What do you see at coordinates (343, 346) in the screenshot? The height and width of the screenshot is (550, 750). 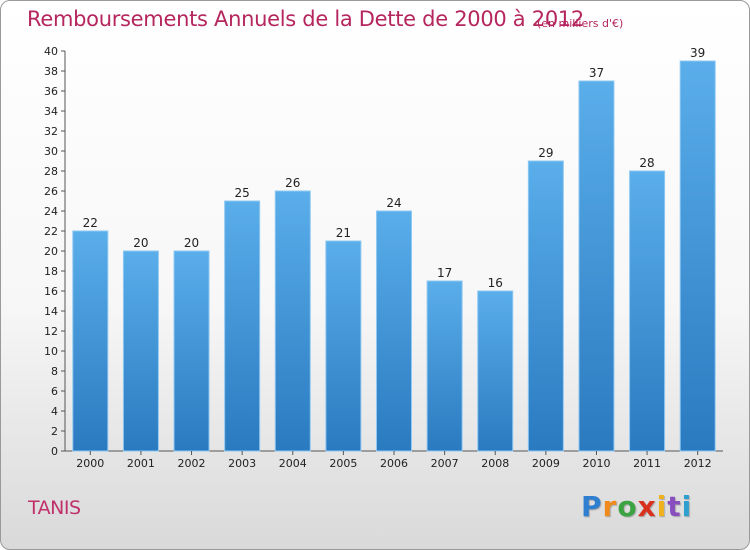 I see `bar-2005` at bounding box center [343, 346].